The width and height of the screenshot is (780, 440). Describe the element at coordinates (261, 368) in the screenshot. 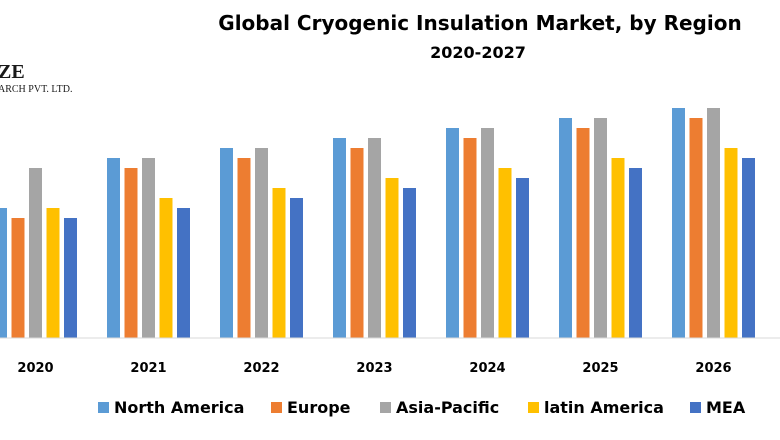

I see `x-tick-label-2022: 2022` at that location.